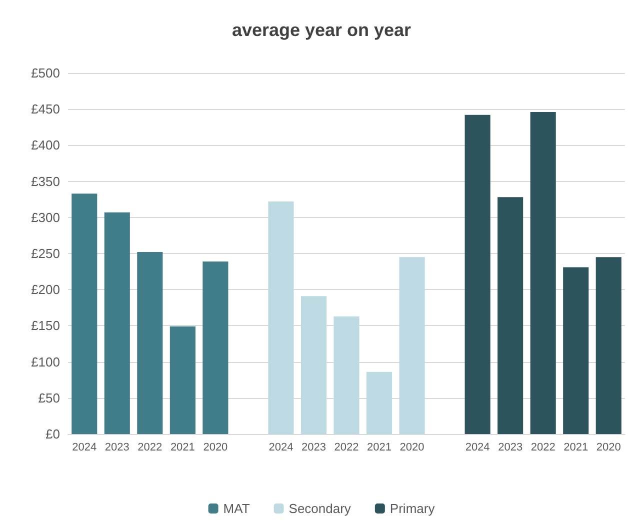 This screenshot has width=643, height=532. What do you see at coordinates (322, 30) in the screenshot?
I see `chart-title: average year on year` at bounding box center [322, 30].